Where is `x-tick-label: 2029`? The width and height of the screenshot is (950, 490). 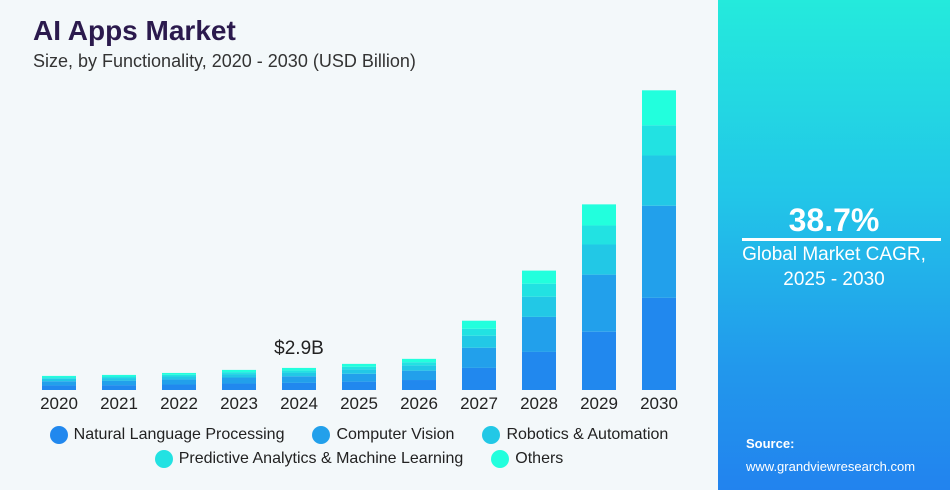
x-tick-label: 2029 is located at coordinates (599, 403).